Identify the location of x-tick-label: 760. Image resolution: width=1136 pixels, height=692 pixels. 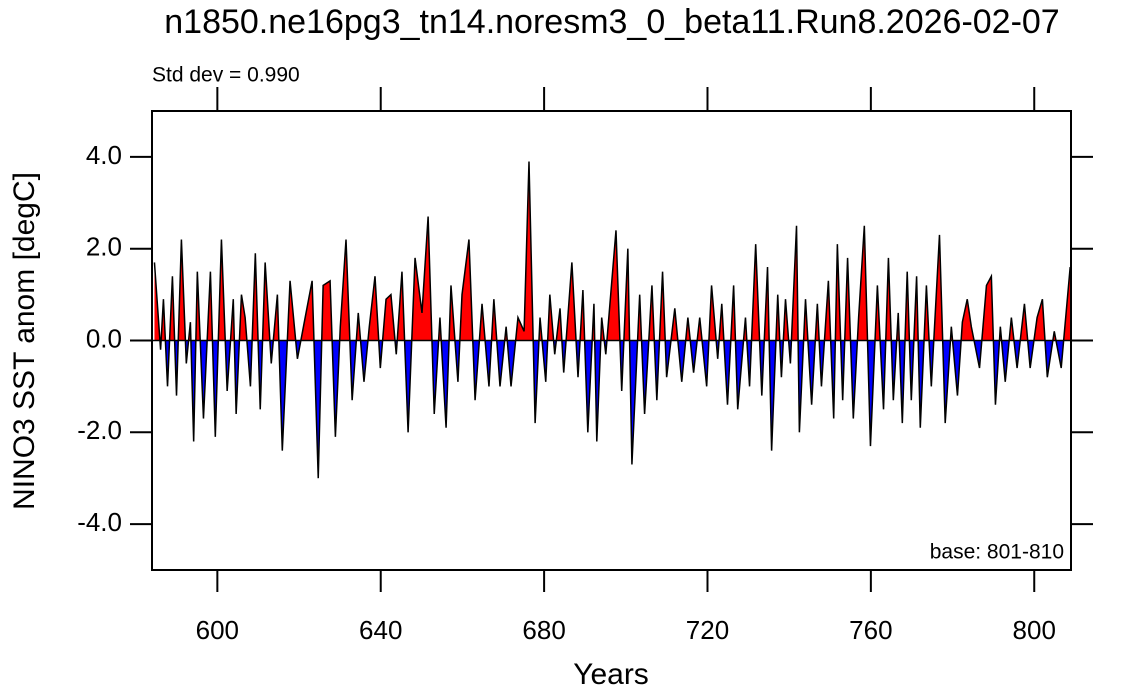
(870, 630).